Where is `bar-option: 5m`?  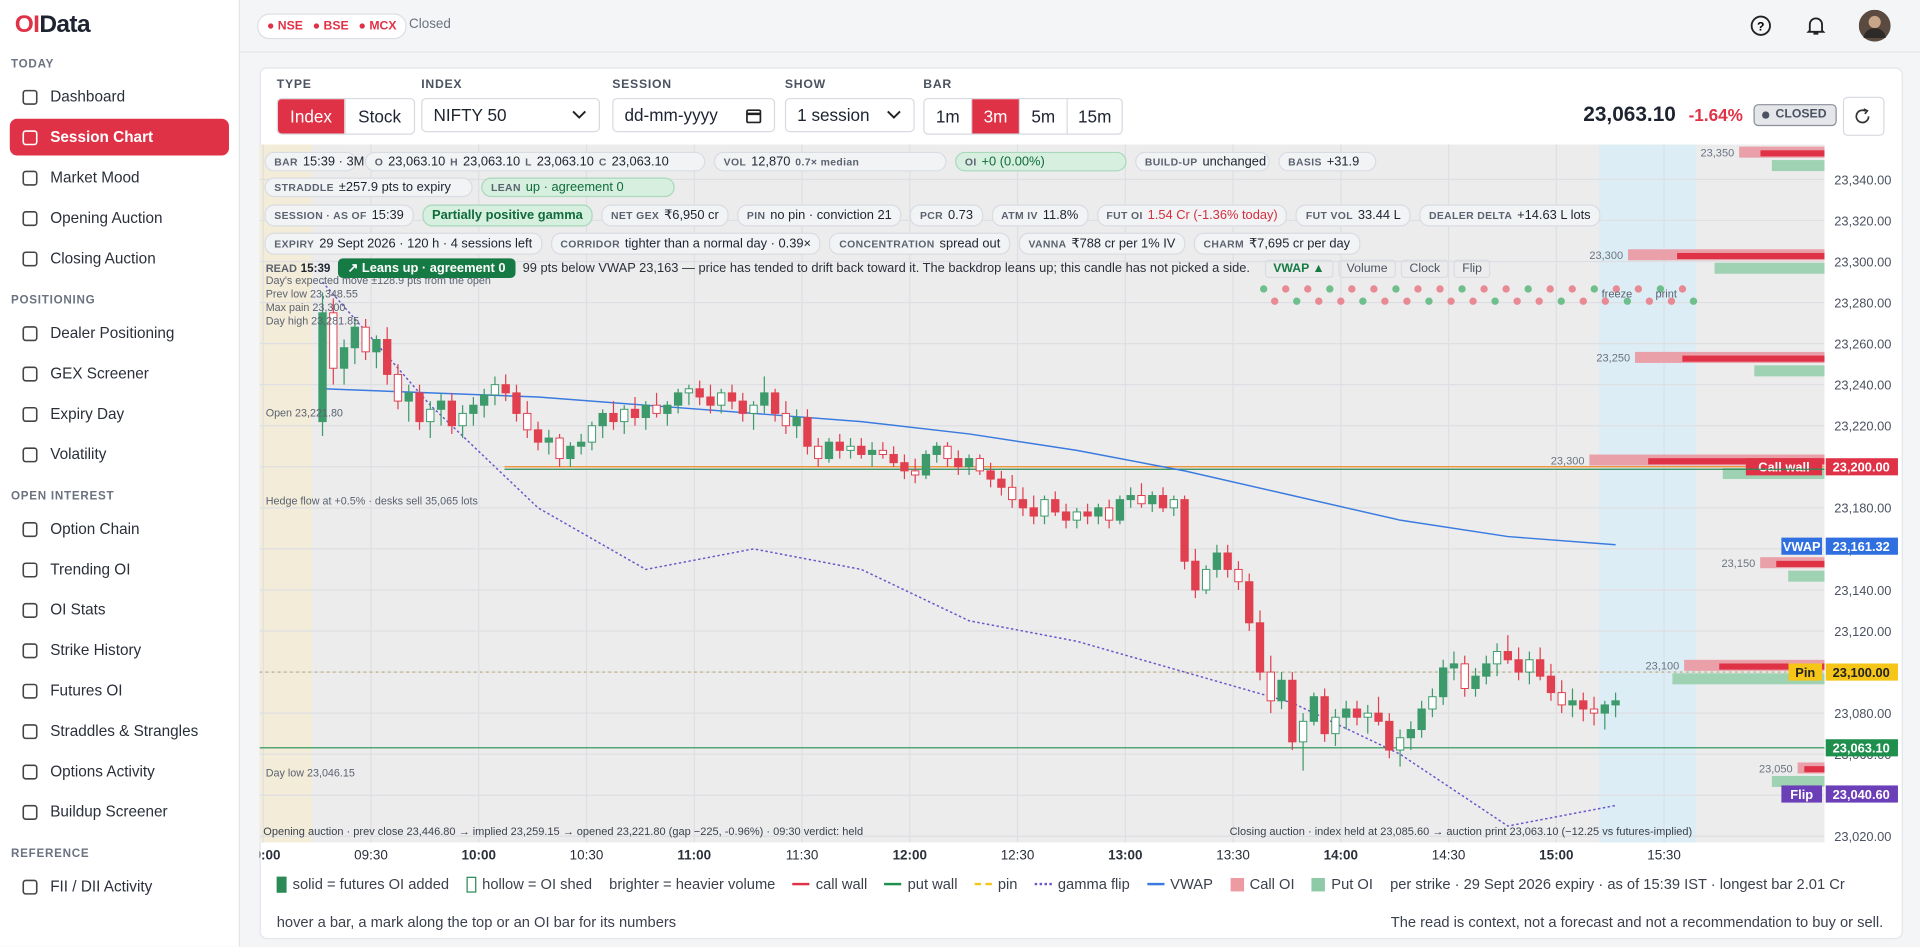 bar-option: 5m is located at coordinates (1044, 116).